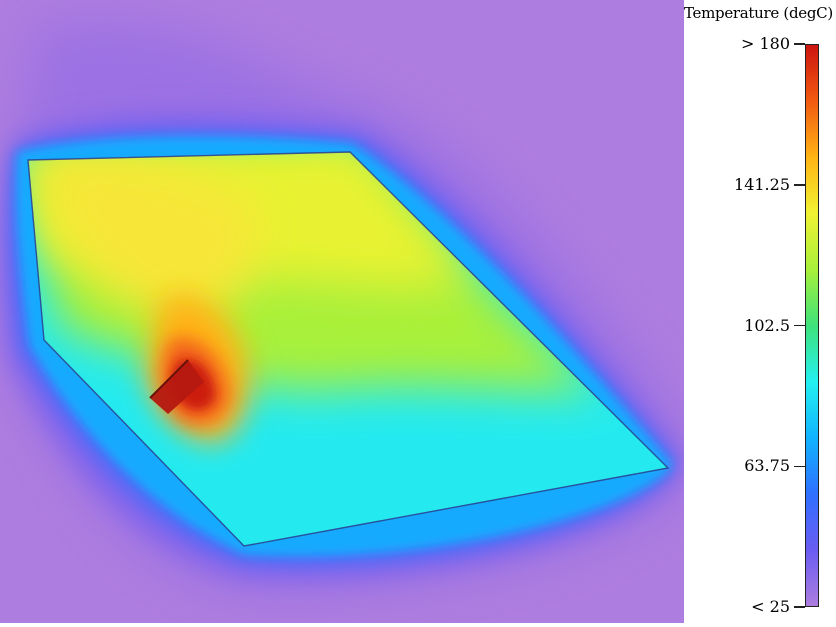 The width and height of the screenshot is (836, 627). Describe the element at coordinates (765, 43) in the screenshot. I see `tick-label-0: > 180` at that location.